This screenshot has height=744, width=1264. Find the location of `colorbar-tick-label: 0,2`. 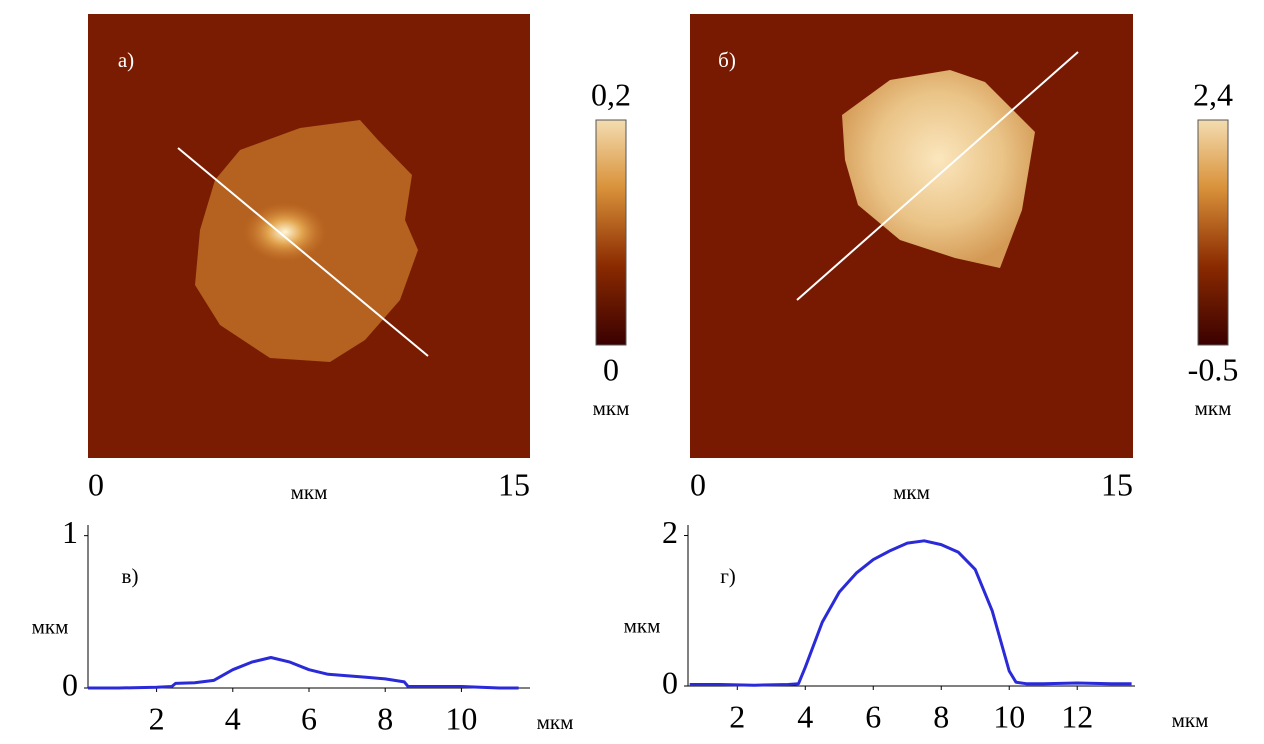

colorbar-tick-label: 0,2 is located at coordinates (611, 94).